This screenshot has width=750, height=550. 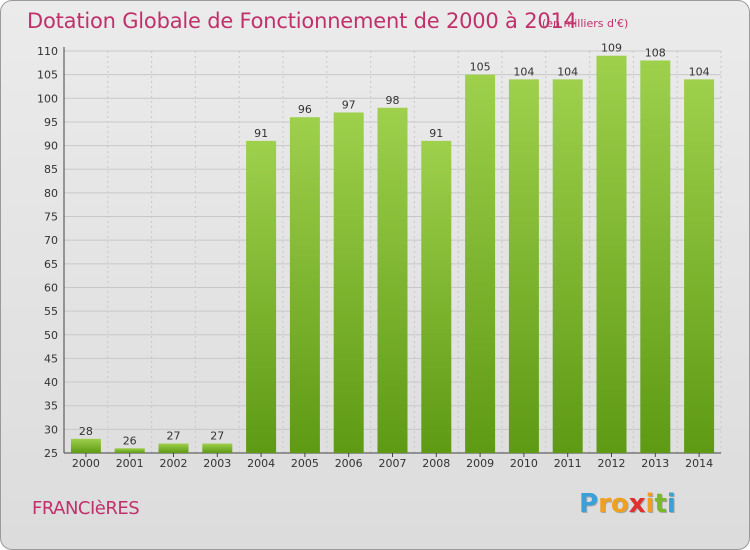 I want to click on data-label: 105, so click(x=480, y=67).